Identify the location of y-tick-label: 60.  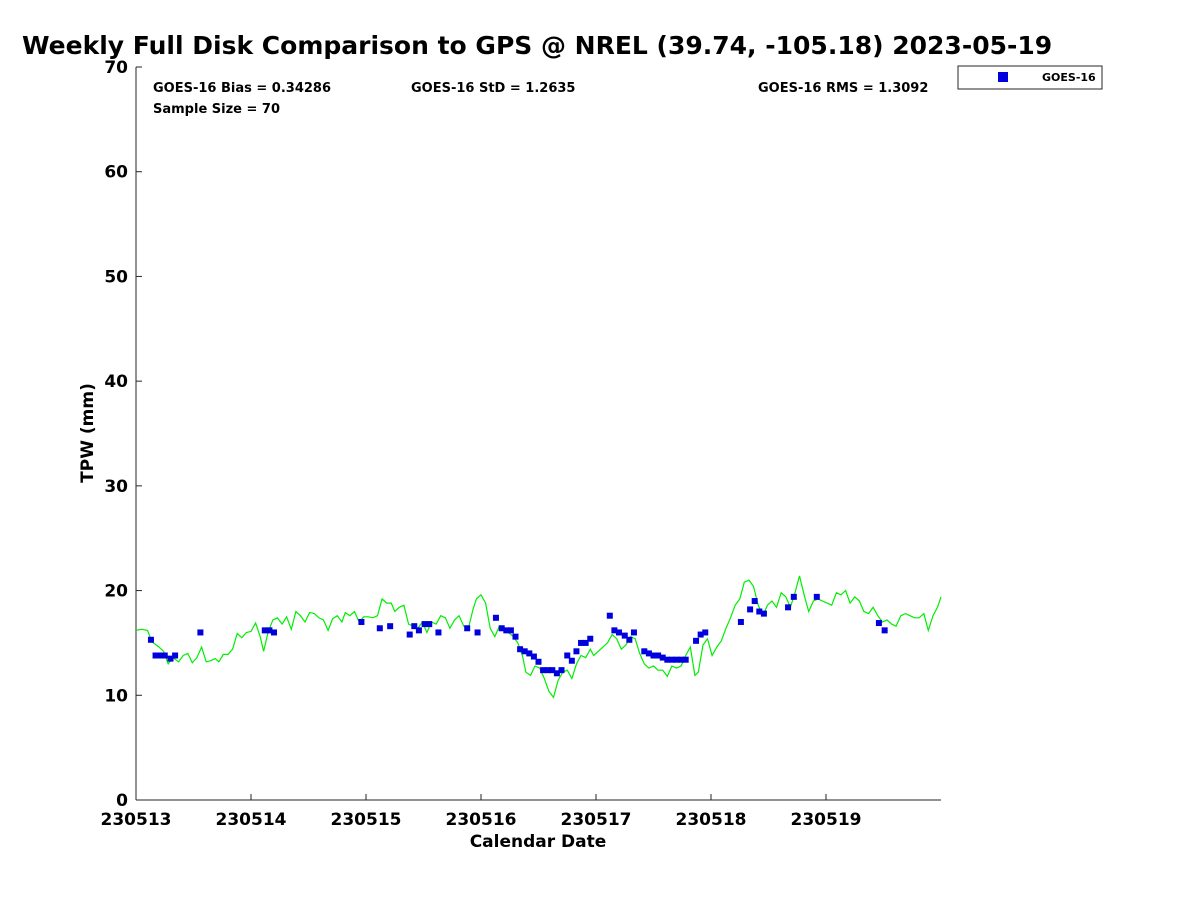
(116, 173).